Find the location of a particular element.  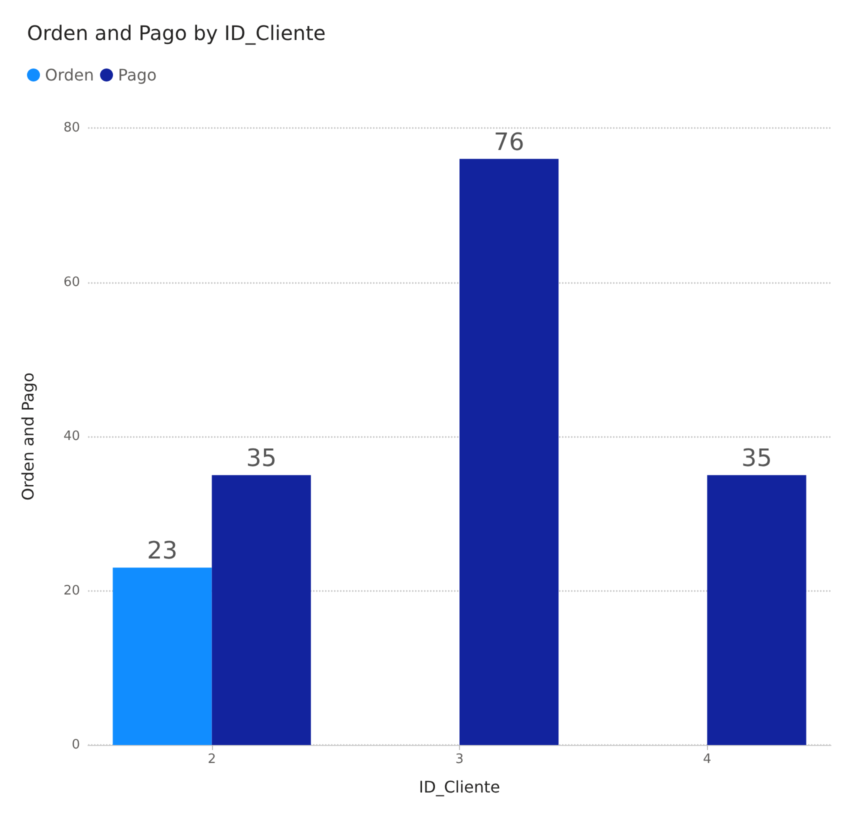

x-tick-label: 3 is located at coordinates (459, 759).